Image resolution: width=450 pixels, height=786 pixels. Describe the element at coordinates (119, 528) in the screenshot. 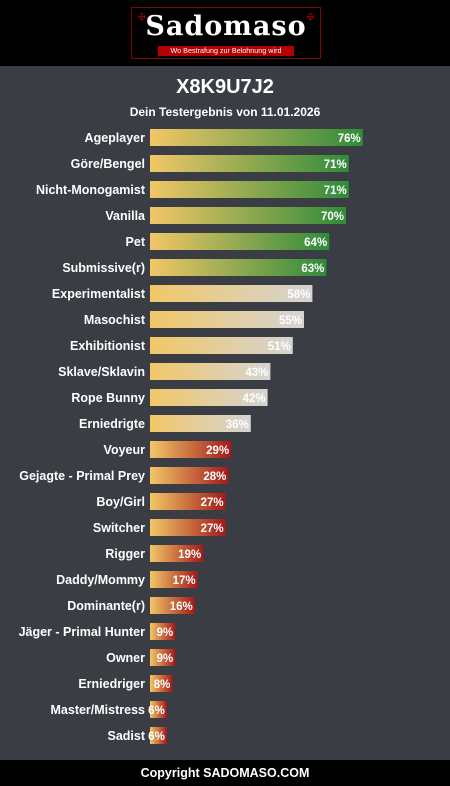

I see `category-label: Switcher` at that location.